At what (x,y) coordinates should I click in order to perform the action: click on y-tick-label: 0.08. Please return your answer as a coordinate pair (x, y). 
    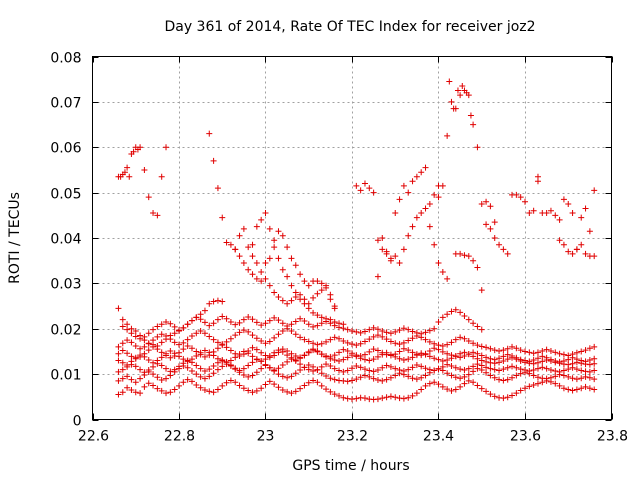
    Looking at the image, I should click on (65, 59).